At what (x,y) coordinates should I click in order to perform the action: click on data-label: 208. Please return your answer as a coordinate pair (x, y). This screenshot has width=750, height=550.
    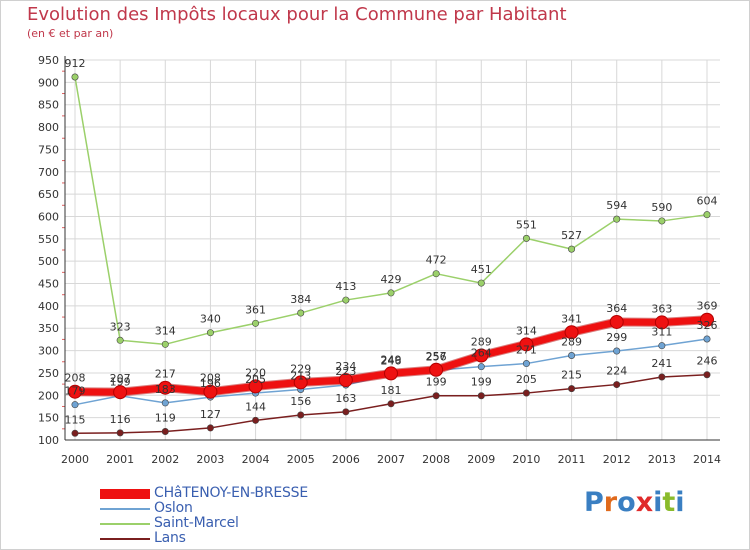
    Looking at the image, I should click on (210, 378).